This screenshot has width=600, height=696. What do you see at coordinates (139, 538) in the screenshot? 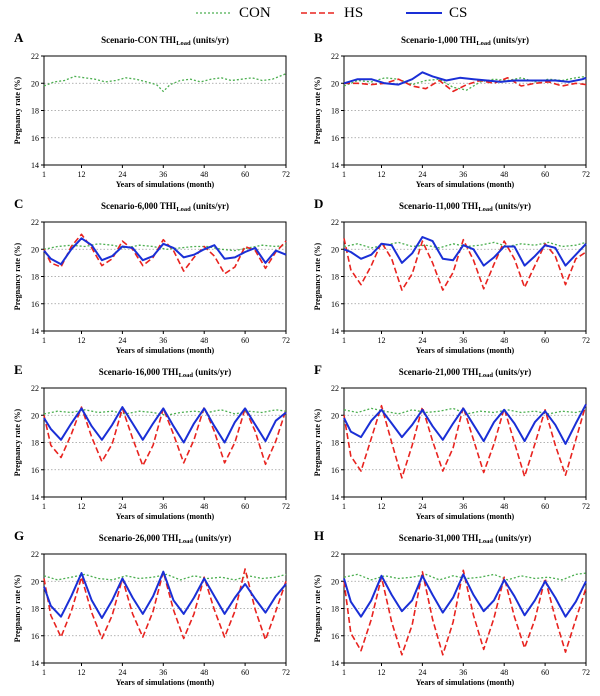
I see `panel-title-main: Scenario-26,000 THI` at bounding box center [139, 538].